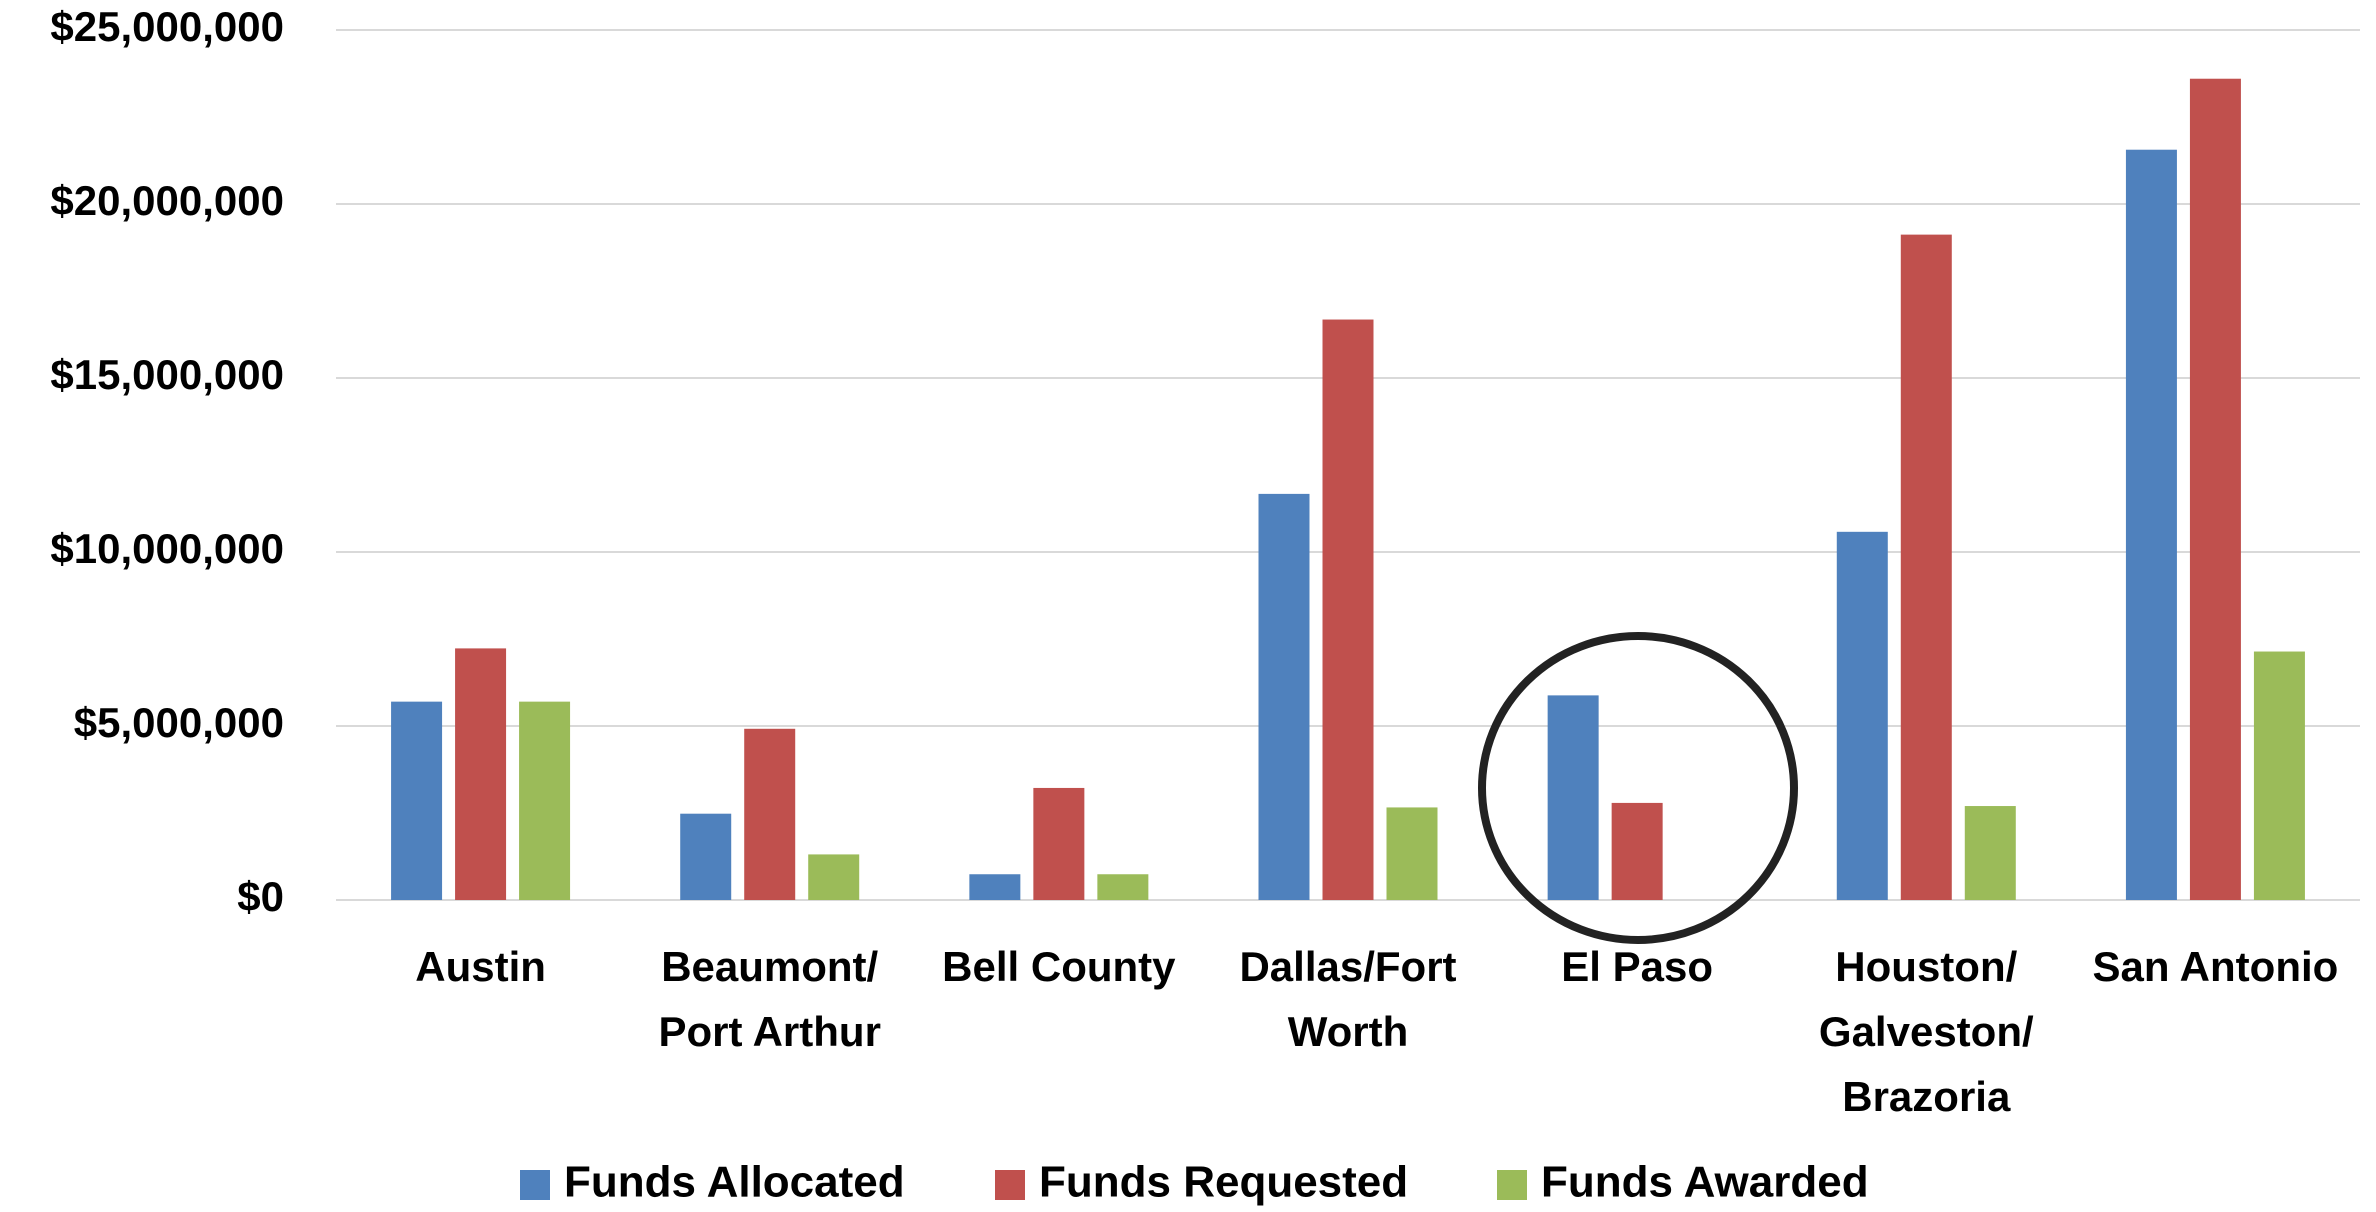 The height and width of the screenshot is (1212, 2376). What do you see at coordinates (167, 548) in the screenshot?
I see `y-tick-label: $10,000,000` at bounding box center [167, 548].